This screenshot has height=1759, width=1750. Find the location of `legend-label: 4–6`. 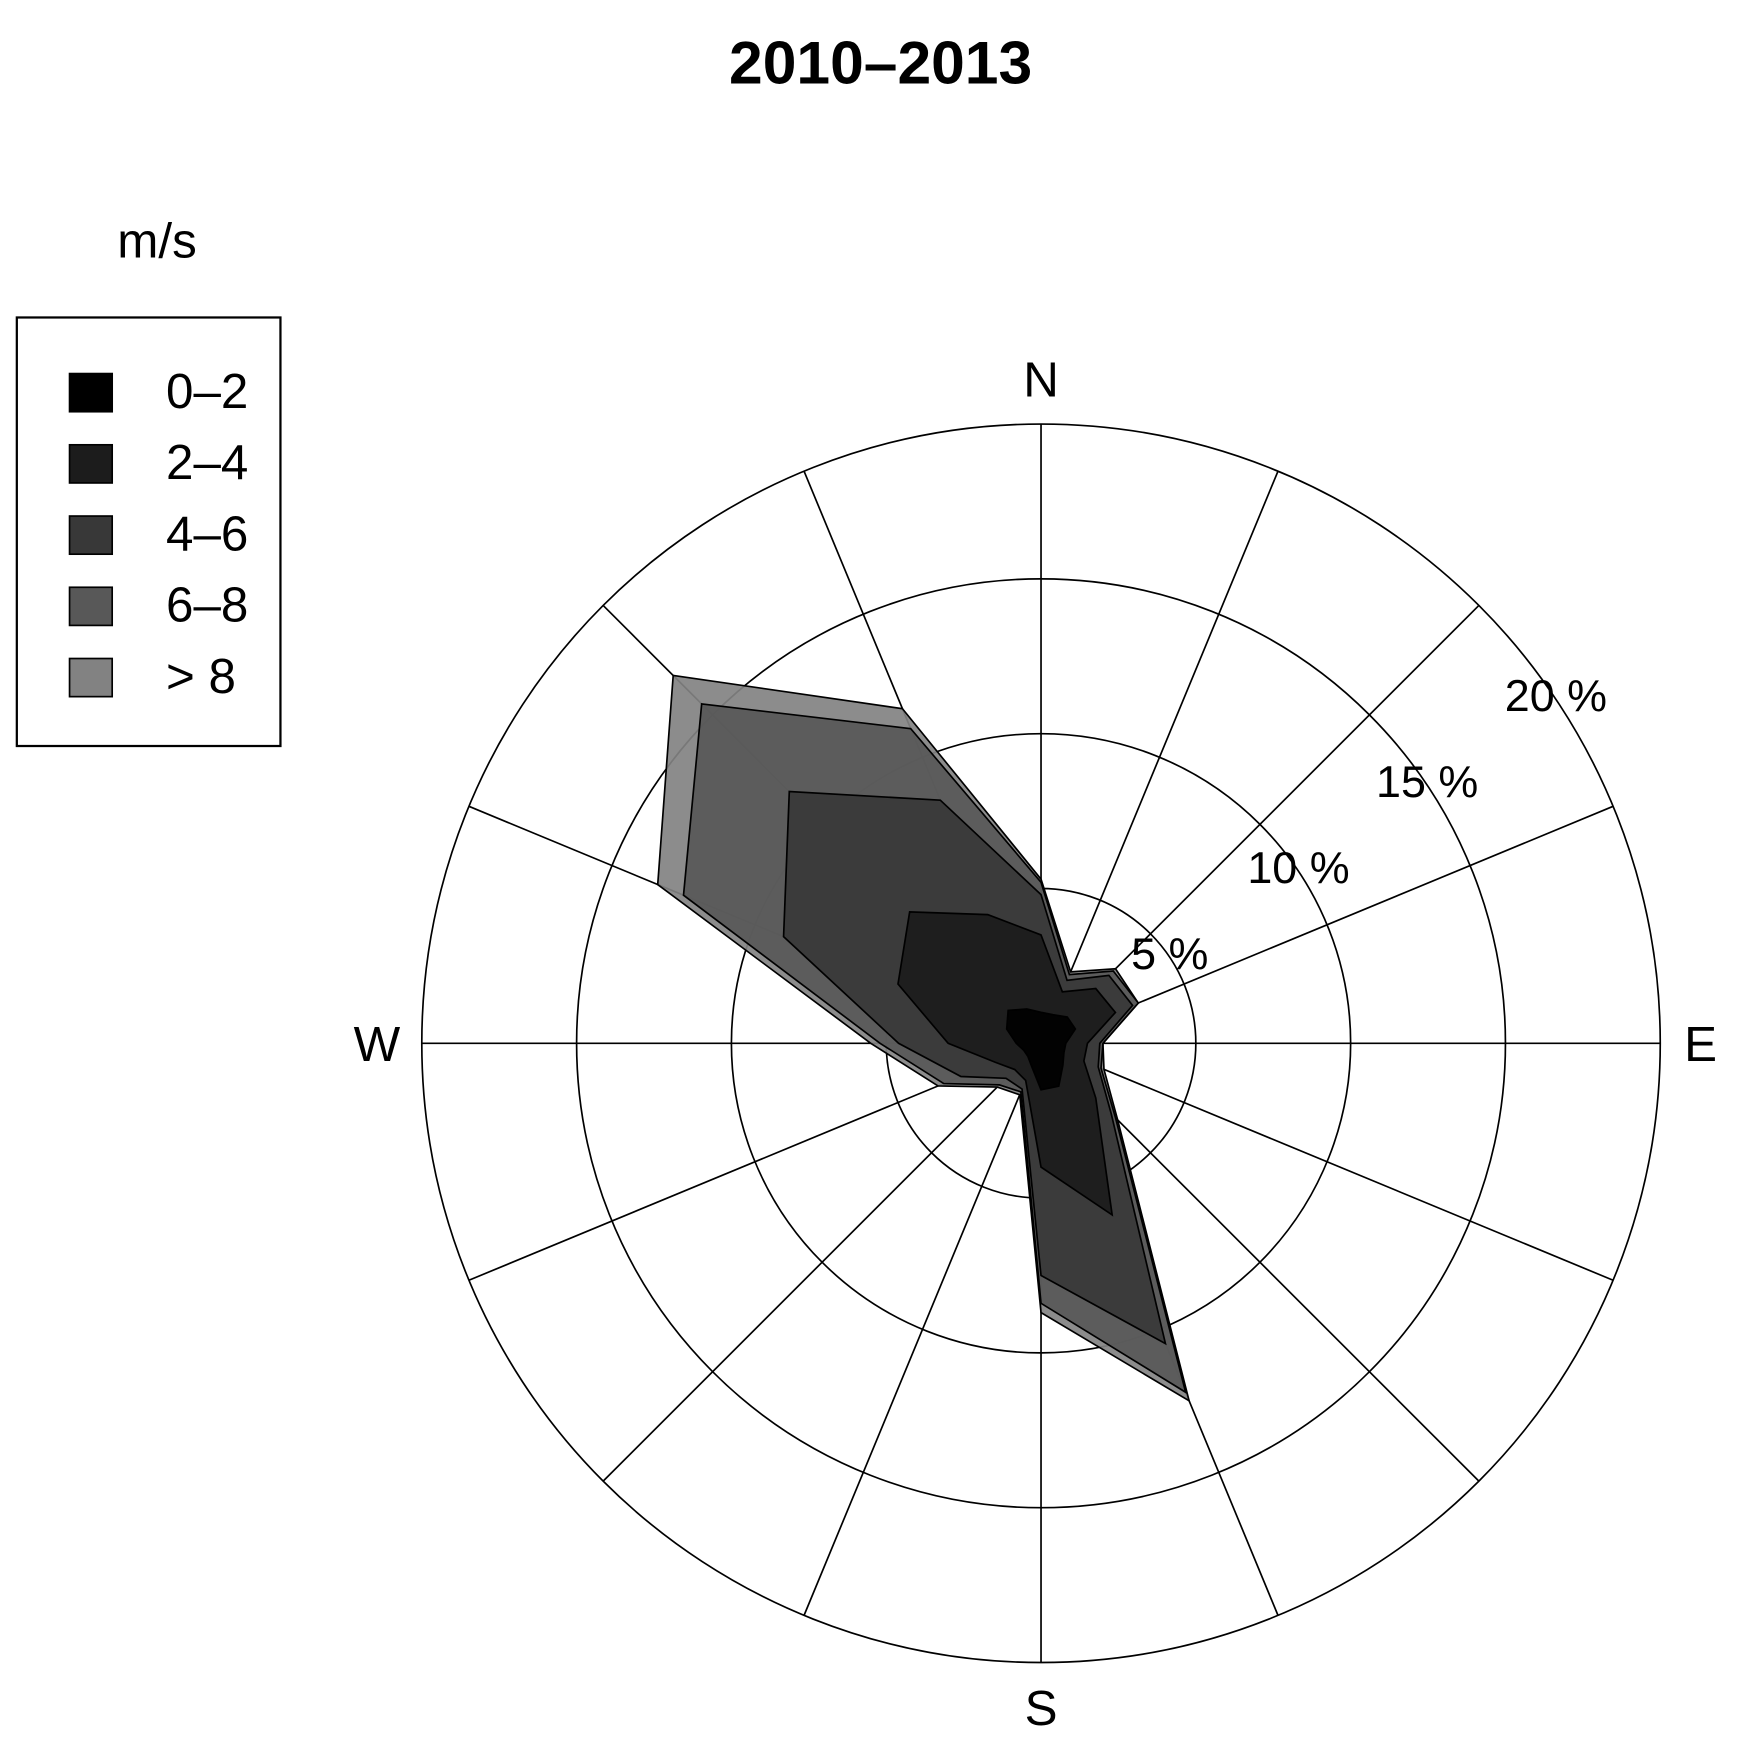

legend-label: 4–6 is located at coordinates (207, 533).